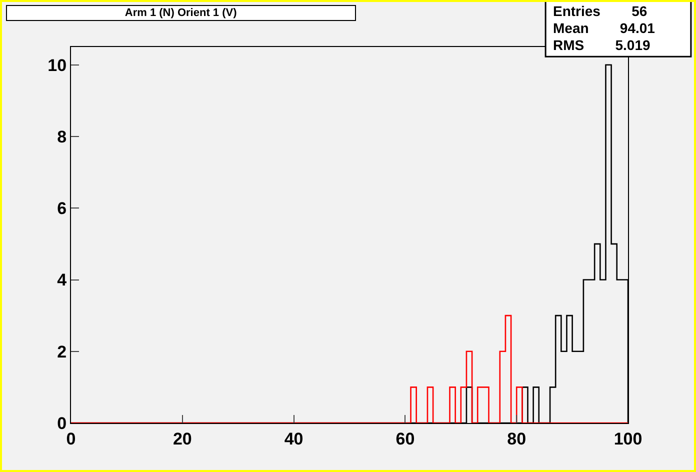  I want to click on y-tick-label: 6, so click(62, 208).